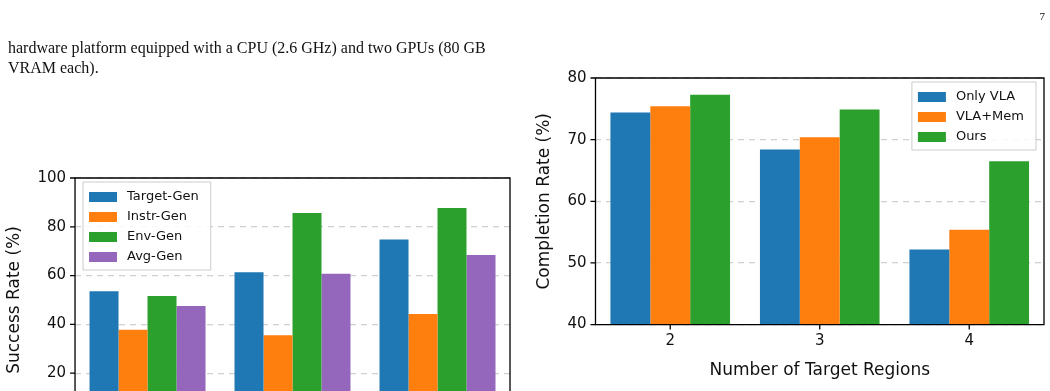 The image size is (1050, 391). Describe the element at coordinates (577, 261) in the screenshot. I see `y-tick-label: 50` at that location.